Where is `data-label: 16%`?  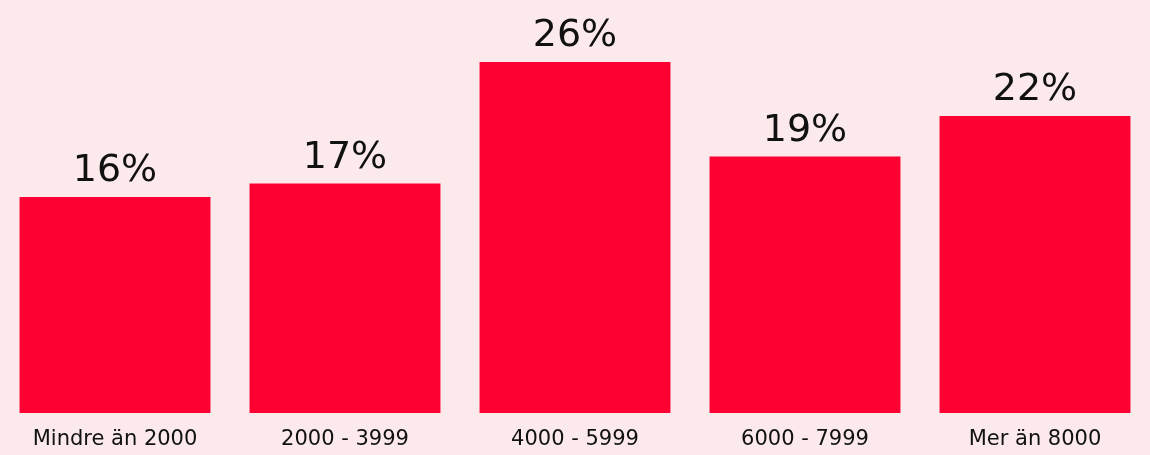
data-label: 16% is located at coordinates (115, 168).